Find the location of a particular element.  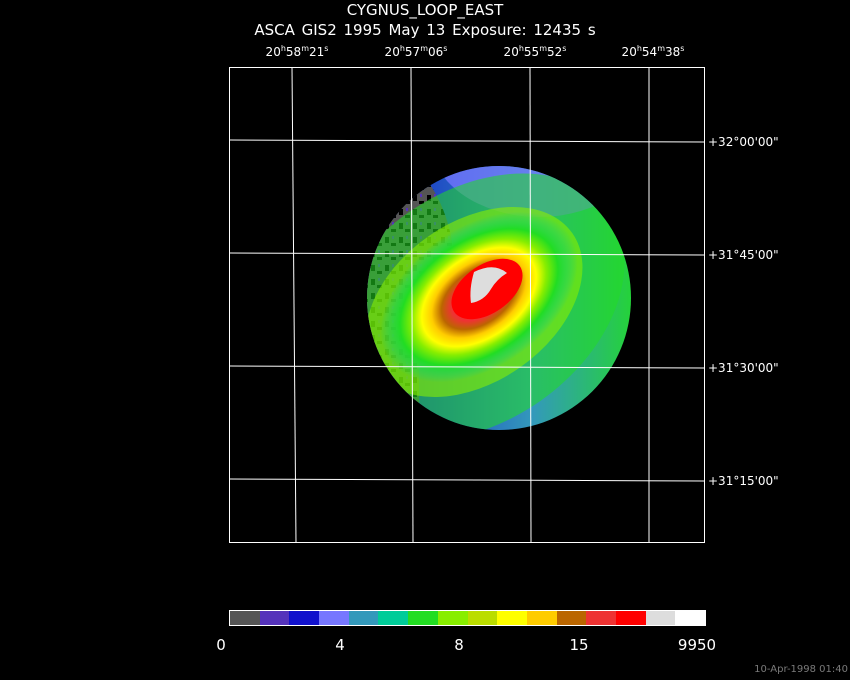

dec-label: +32°00'00" is located at coordinates (743, 142).